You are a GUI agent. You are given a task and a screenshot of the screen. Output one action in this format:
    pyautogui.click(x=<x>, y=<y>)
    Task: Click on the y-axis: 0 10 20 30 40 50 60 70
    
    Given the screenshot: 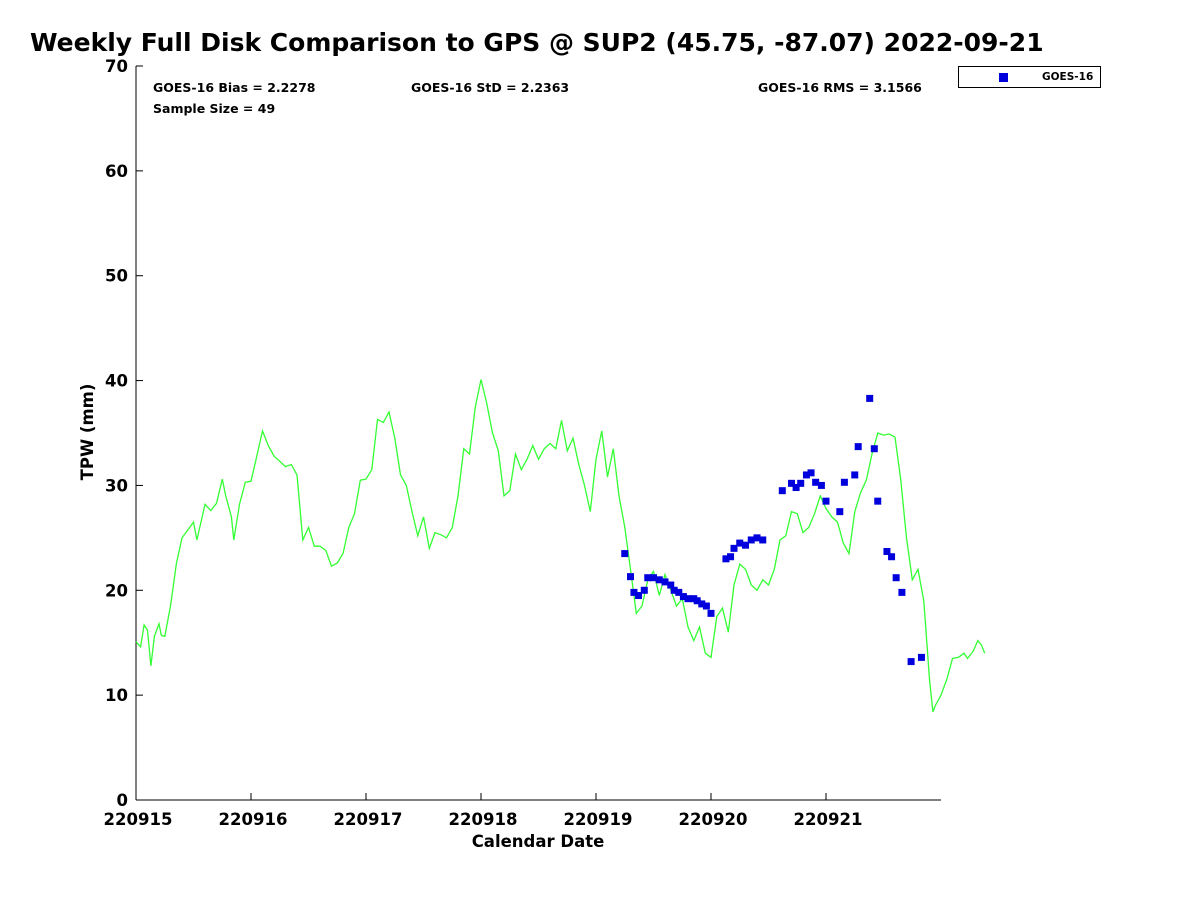 What is the action you would take?
    pyautogui.click(x=124, y=433)
    